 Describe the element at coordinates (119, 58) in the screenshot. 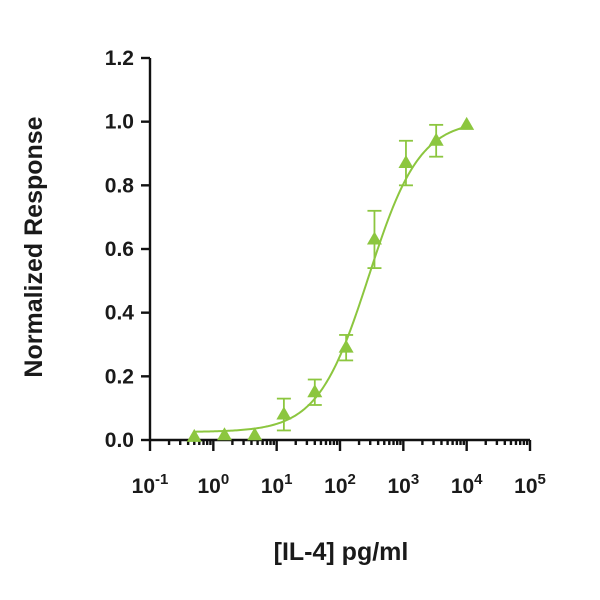

I see `y-tick-label: 1.2` at that location.